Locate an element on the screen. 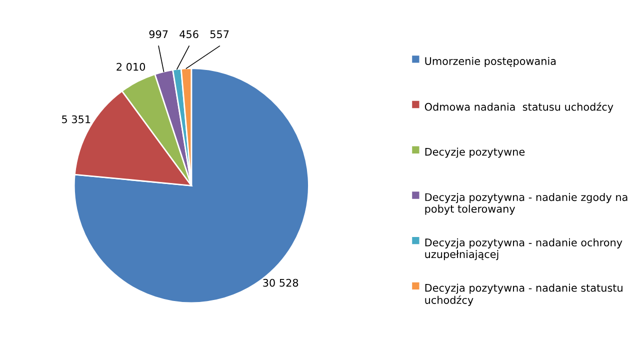 Image resolution: width=640 pixels, height=341 pixels. data-label: 557 is located at coordinates (219, 34).